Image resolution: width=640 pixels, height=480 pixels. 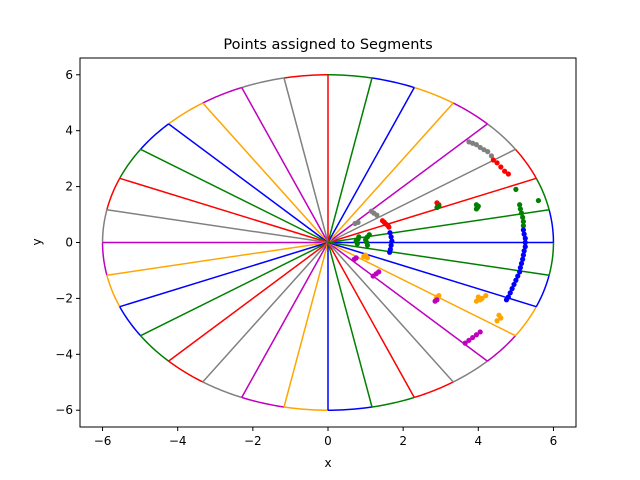 I want to click on x-tick-label: −4, so click(x=178, y=441).